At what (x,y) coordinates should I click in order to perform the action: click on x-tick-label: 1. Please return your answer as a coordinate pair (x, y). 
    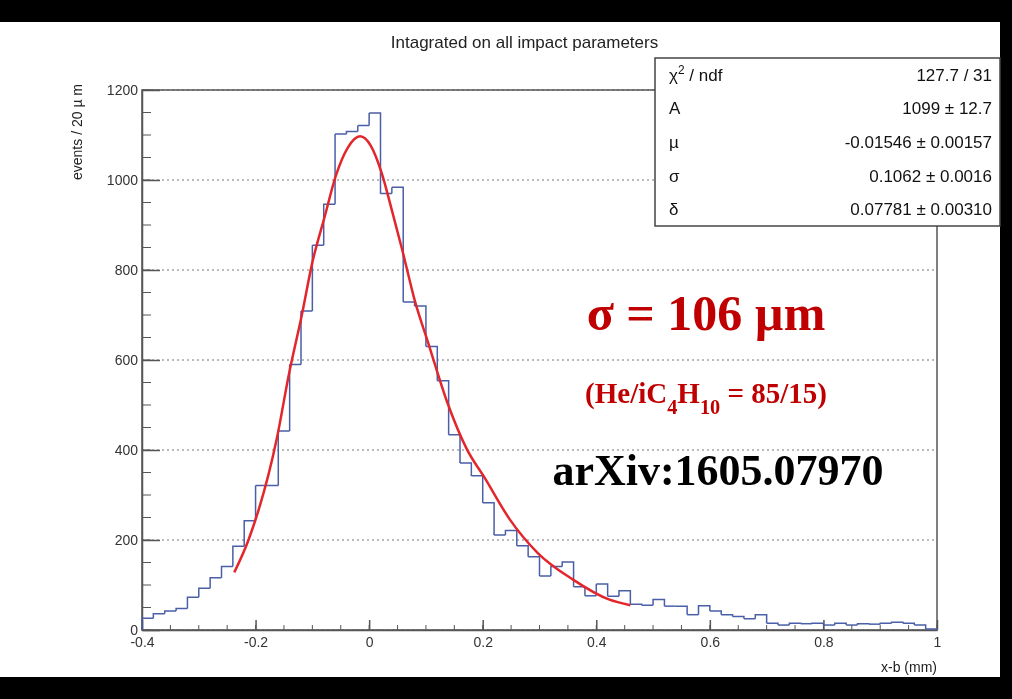
    Looking at the image, I should click on (937, 642).